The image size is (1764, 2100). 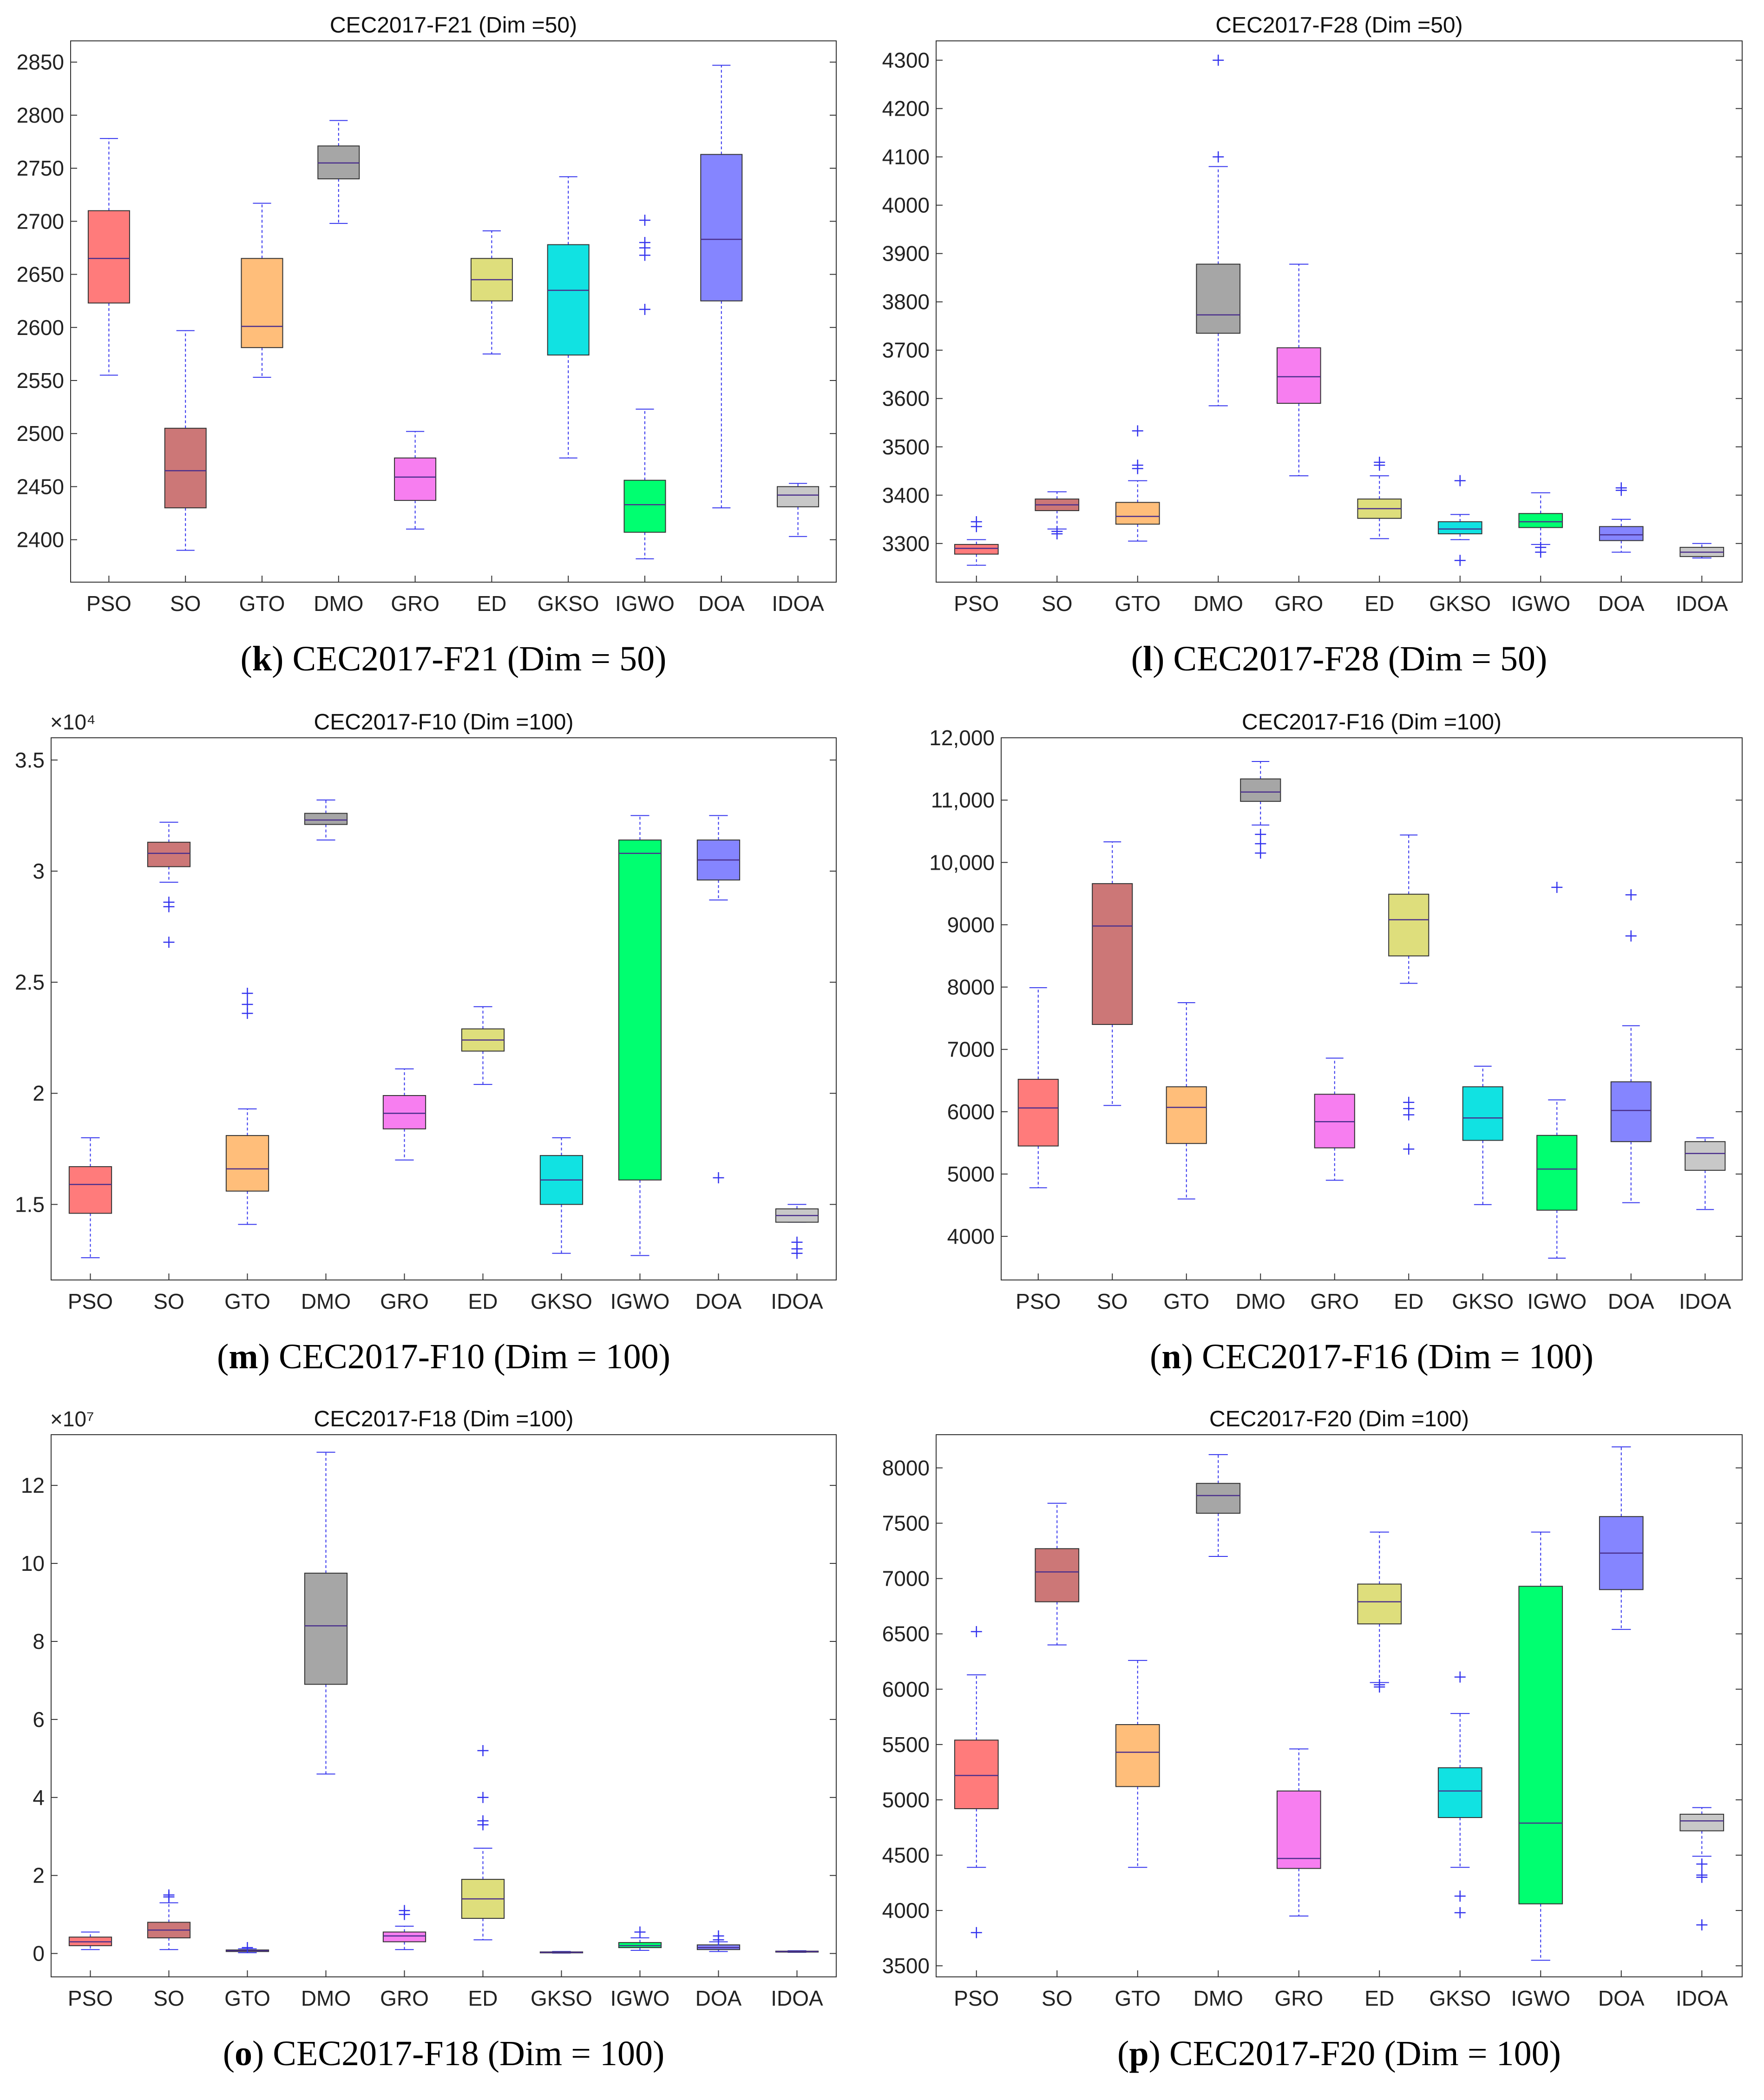 I want to click on panel-caption: (m) CEC2017-F10 (Dim = 100), so click(x=443, y=1356).